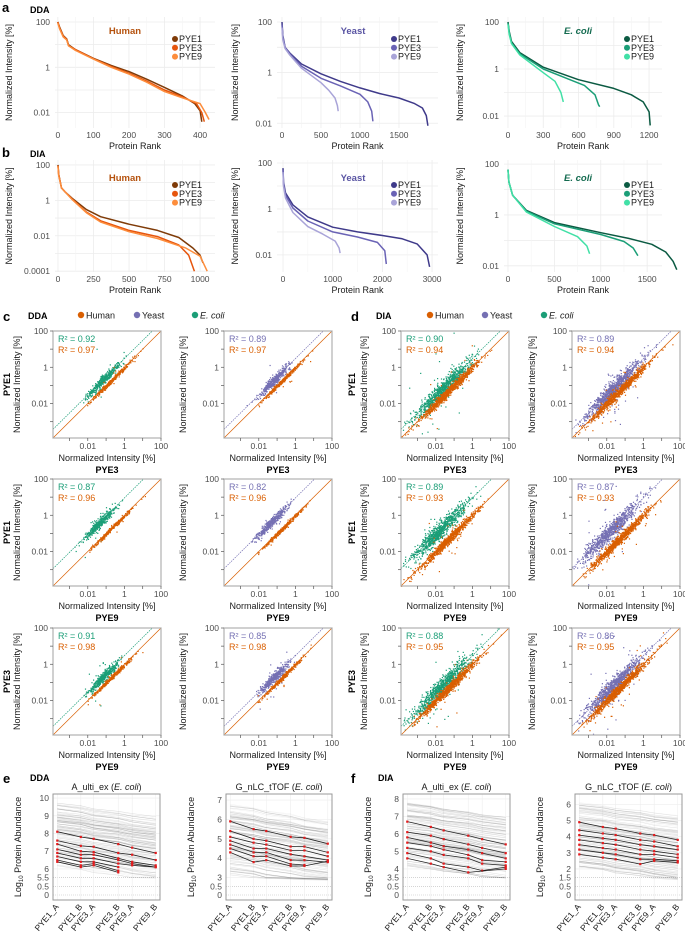 This screenshot has width=685, height=934. What do you see at coordinates (135, 72) in the screenshot?
I see `plot-background` at bounding box center [135, 72].